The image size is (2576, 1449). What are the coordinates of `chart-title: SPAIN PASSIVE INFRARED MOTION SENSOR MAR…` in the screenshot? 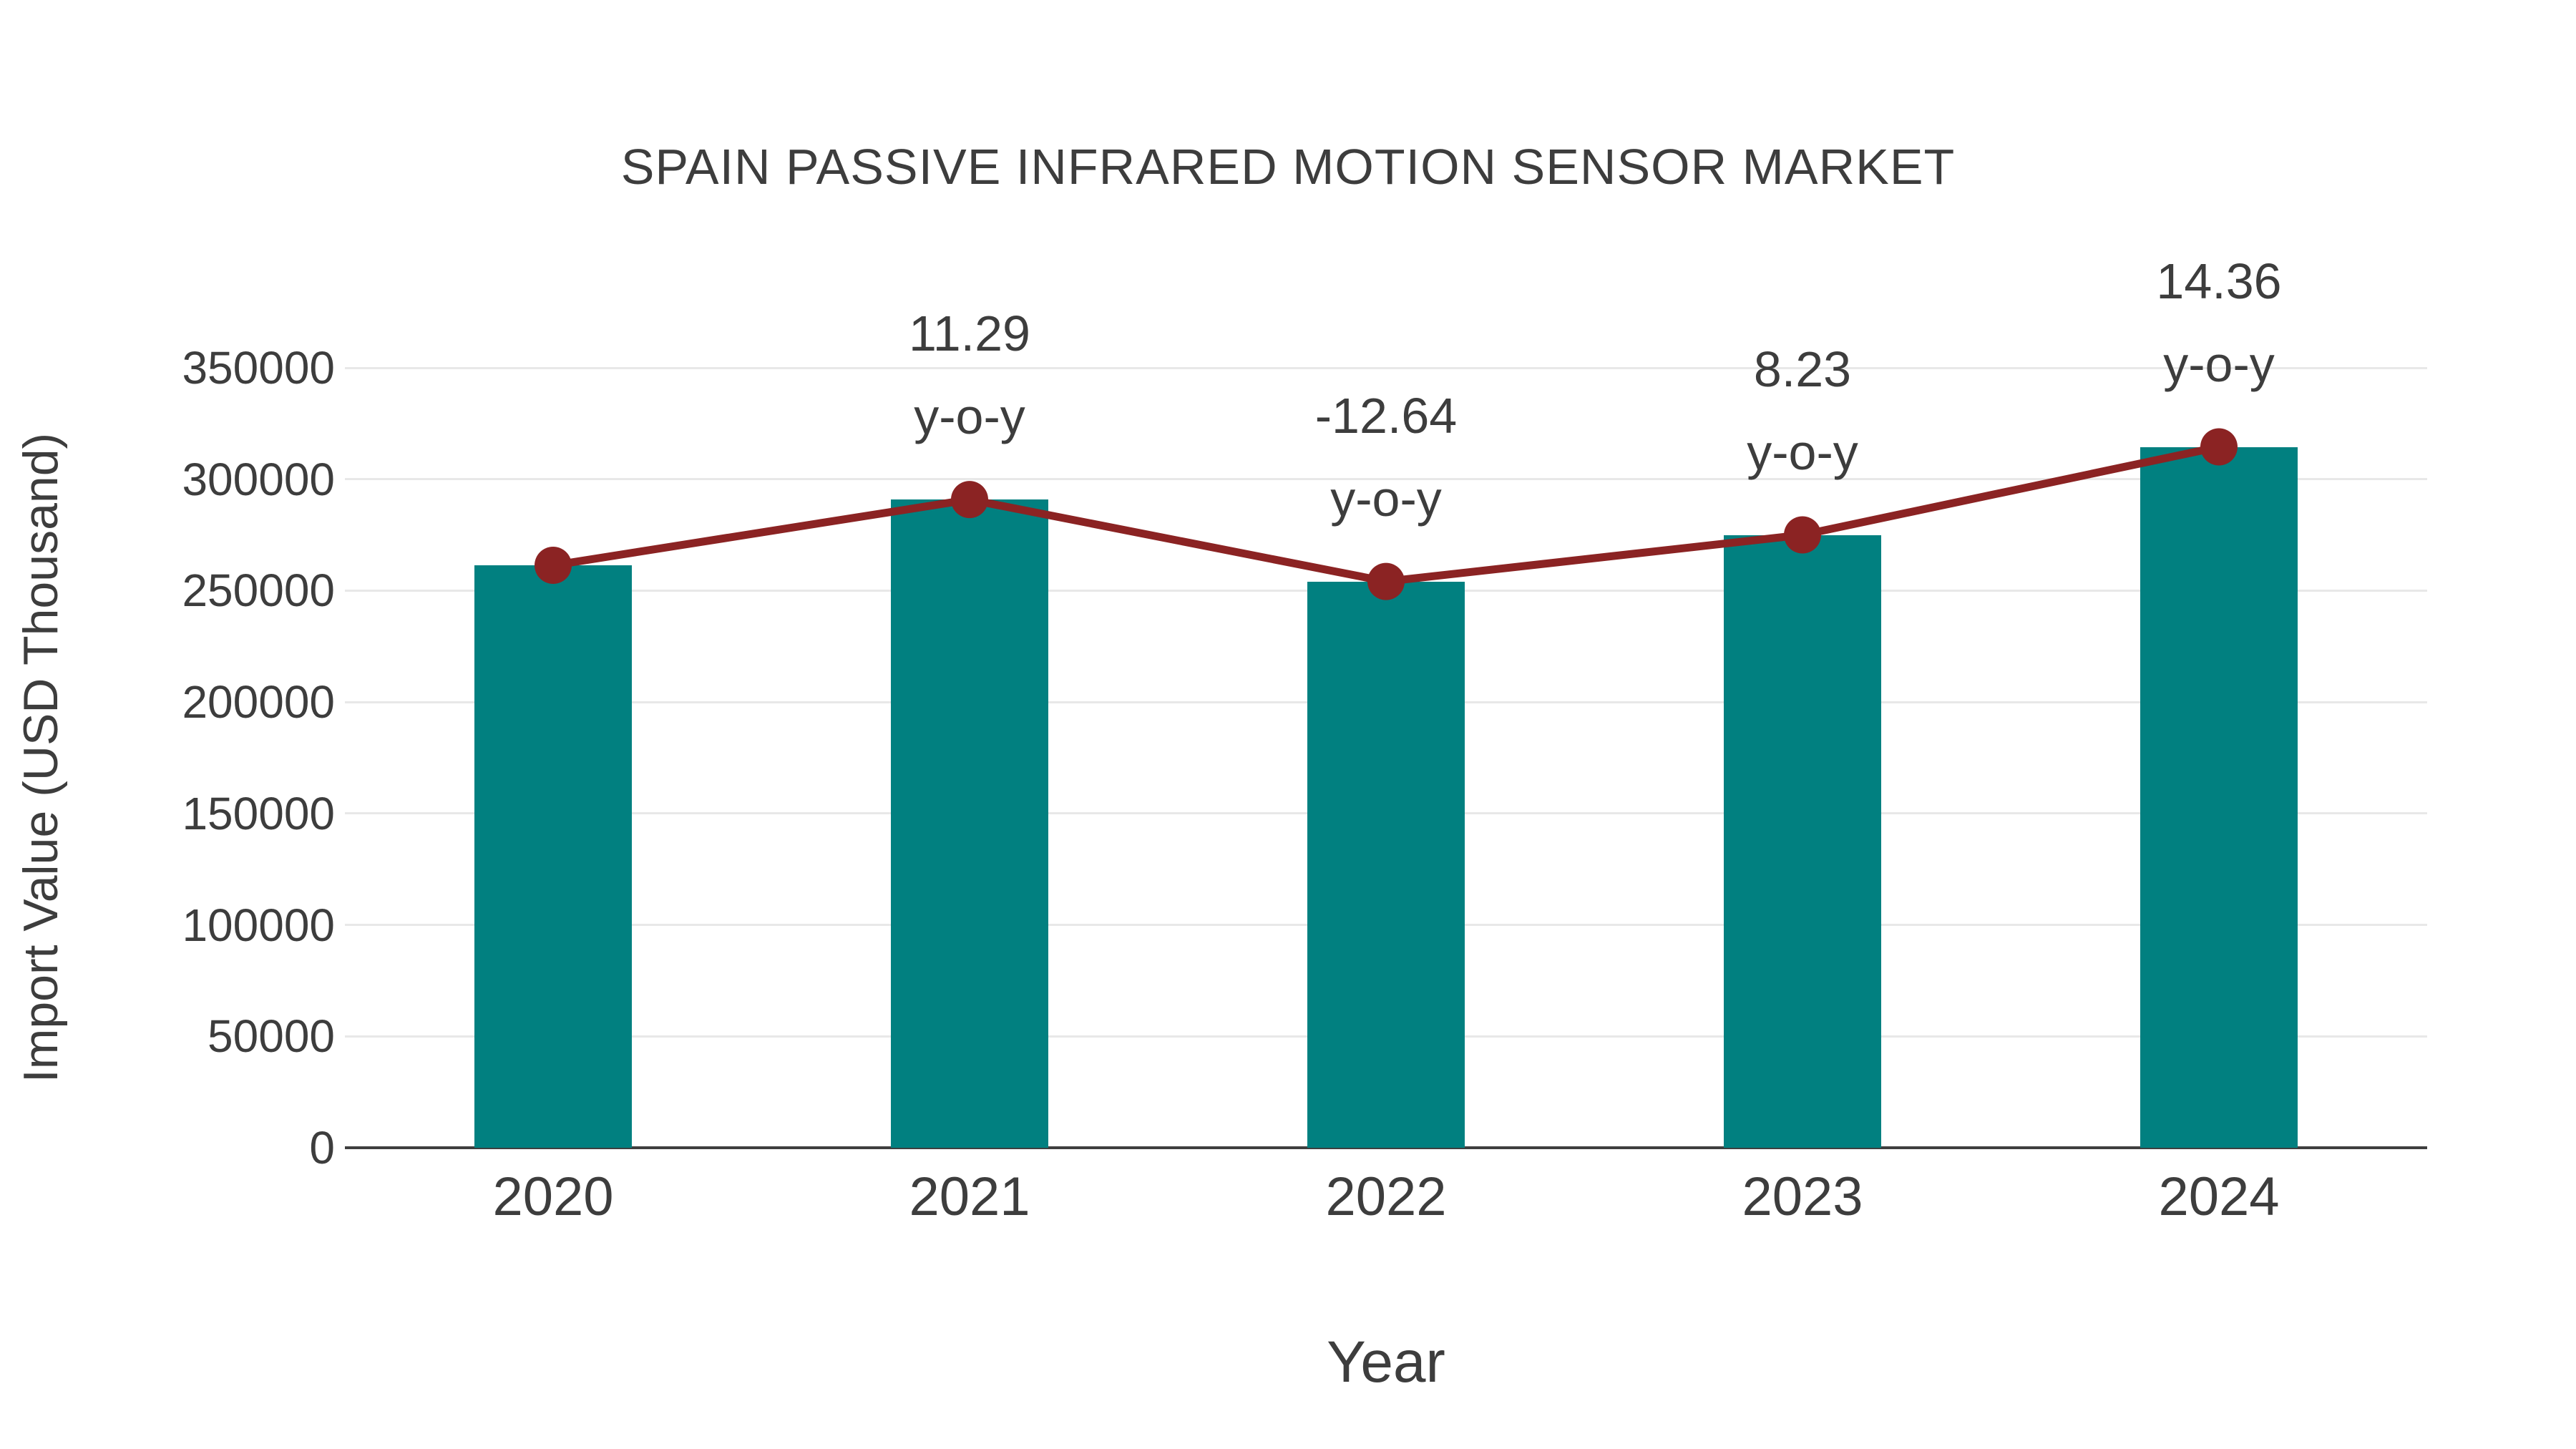 It's located at (1288, 167).